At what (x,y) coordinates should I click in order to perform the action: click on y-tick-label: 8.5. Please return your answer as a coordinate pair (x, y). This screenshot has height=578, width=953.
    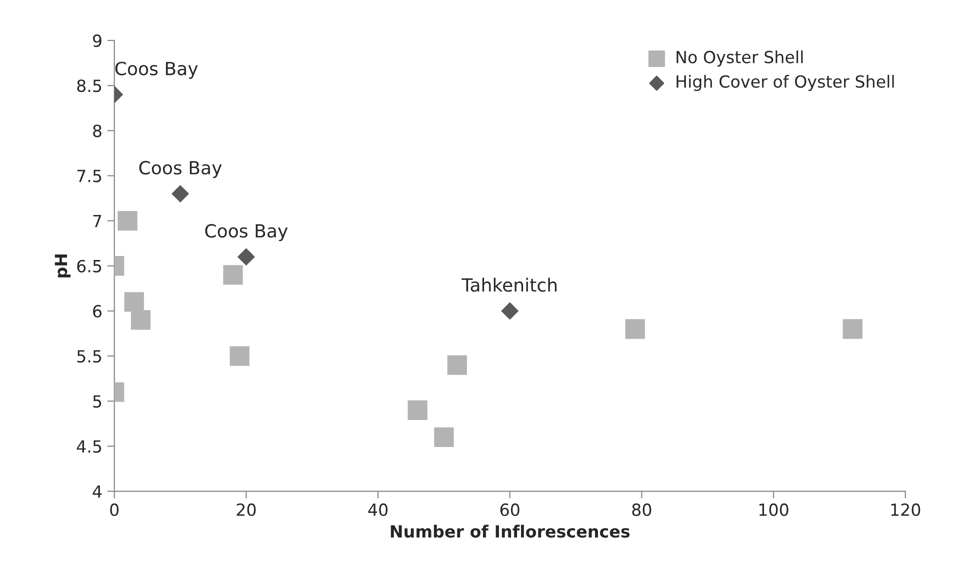
    Looking at the image, I should click on (89, 86).